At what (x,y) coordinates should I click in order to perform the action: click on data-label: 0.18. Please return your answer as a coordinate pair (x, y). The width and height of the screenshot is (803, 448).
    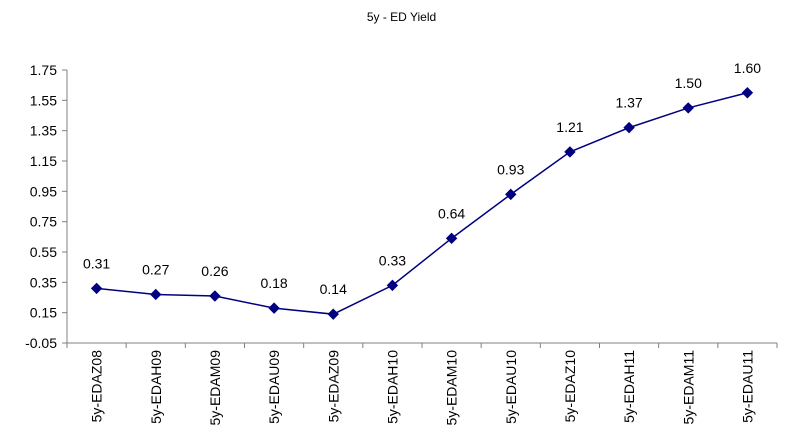
    Looking at the image, I should click on (273, 283).